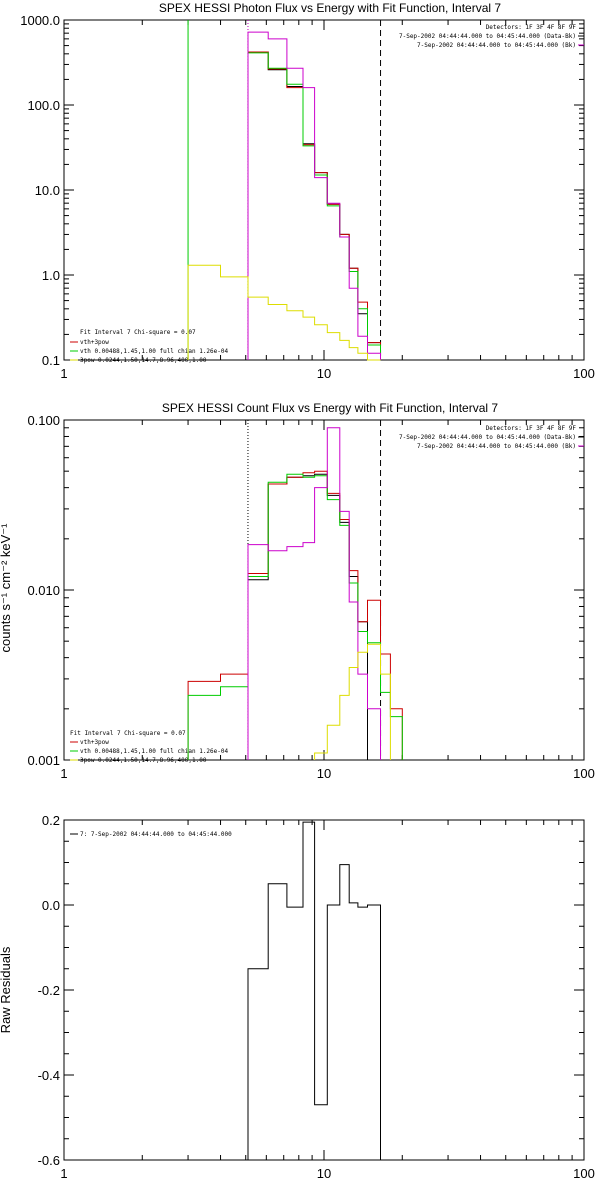  I want to click on y-tick-label: 100.0, so click(43, 105).